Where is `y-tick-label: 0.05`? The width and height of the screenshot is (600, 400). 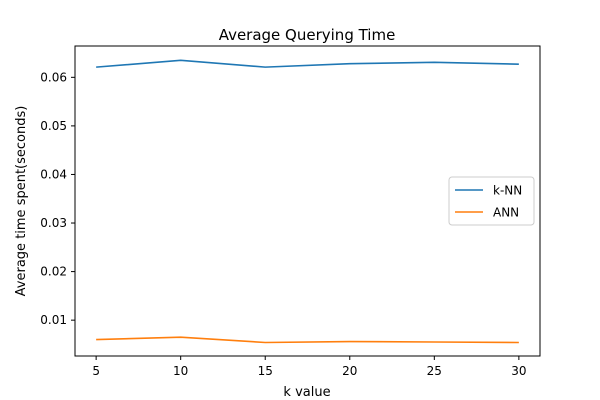 y-tick-label: 0.05 is located at coordinates (53, 126).